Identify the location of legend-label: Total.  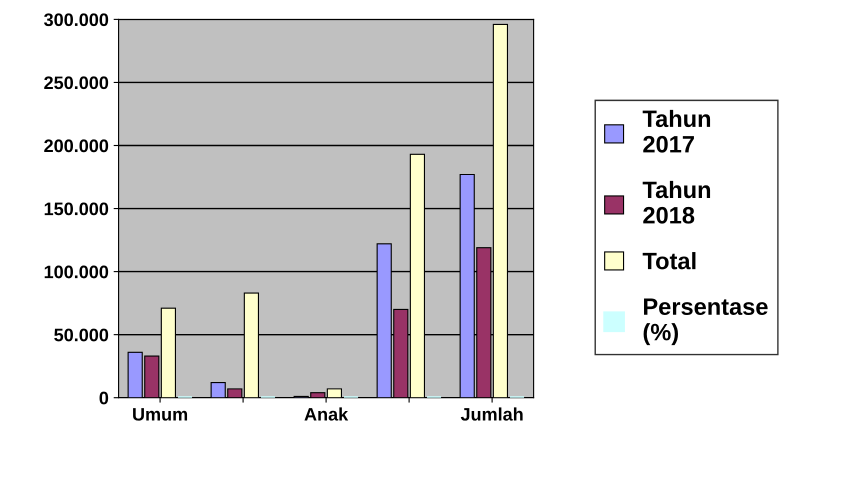
(669, 261).